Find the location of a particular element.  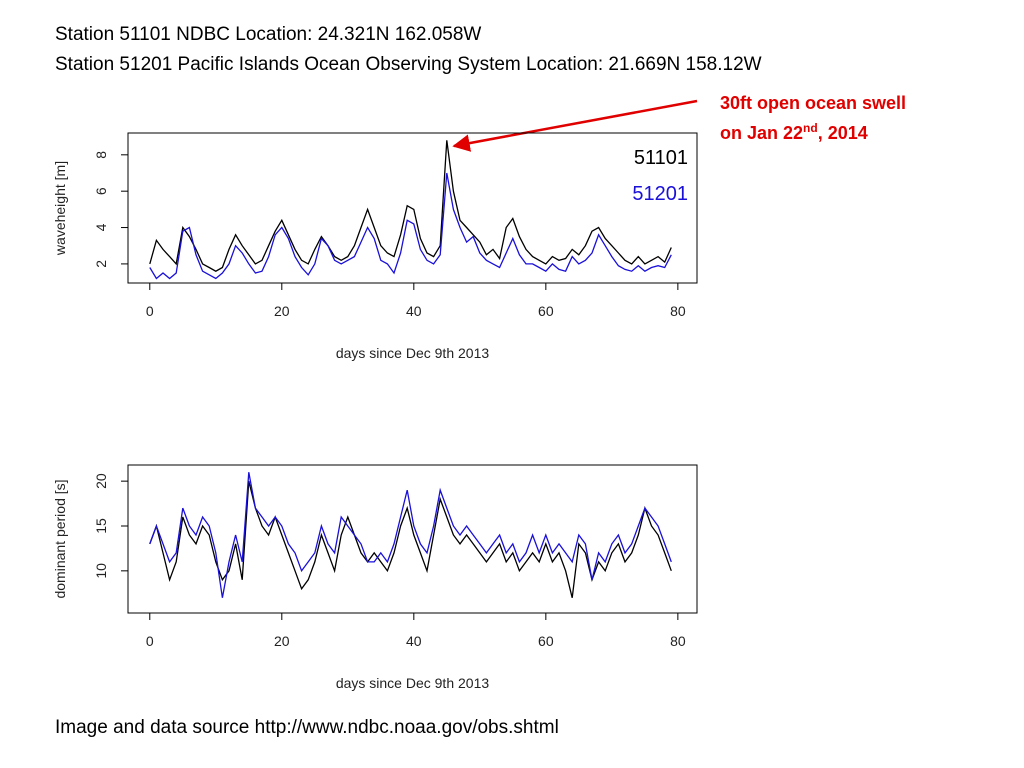

y-axis-label: dominant period [s] is located at coordinates (60, 538).